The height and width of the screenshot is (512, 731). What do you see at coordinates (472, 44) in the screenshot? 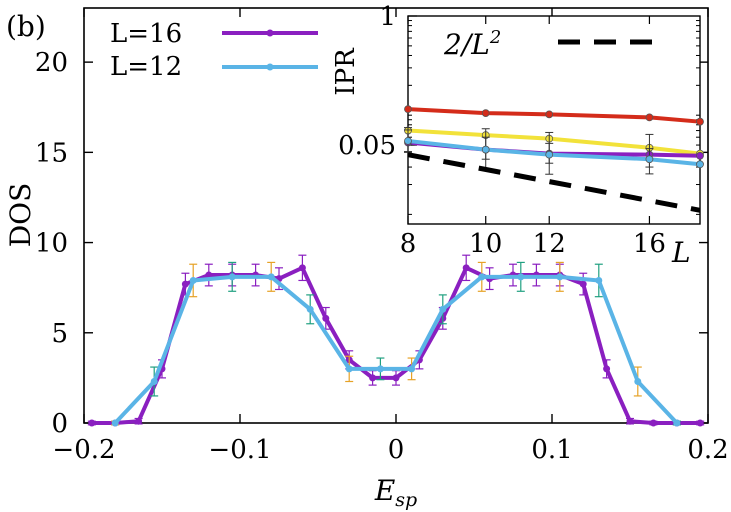
I see `inset-legend-label: 2/L2` at bounding box center [472, 44].